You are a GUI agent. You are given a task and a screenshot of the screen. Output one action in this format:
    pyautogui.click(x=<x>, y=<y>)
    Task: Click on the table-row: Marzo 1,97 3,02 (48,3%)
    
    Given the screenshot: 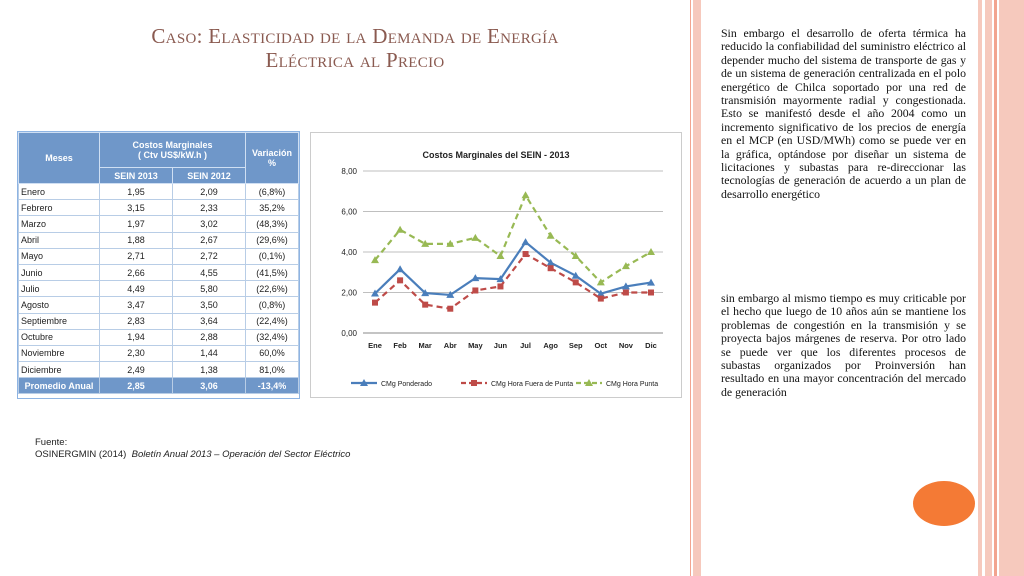 What is the action you would take?
    pyautogui.click(x=158, y=224)
    